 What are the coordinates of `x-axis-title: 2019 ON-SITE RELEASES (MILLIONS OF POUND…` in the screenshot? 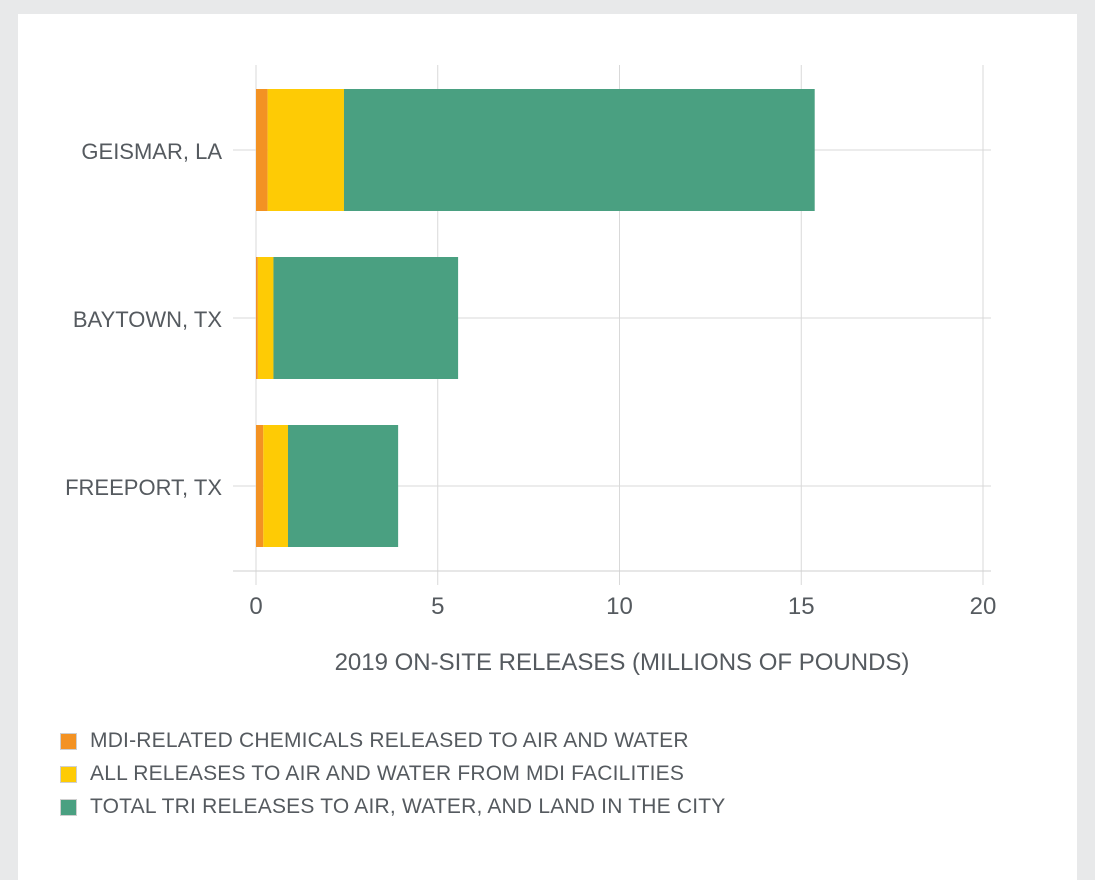 It's located at (622, 662).